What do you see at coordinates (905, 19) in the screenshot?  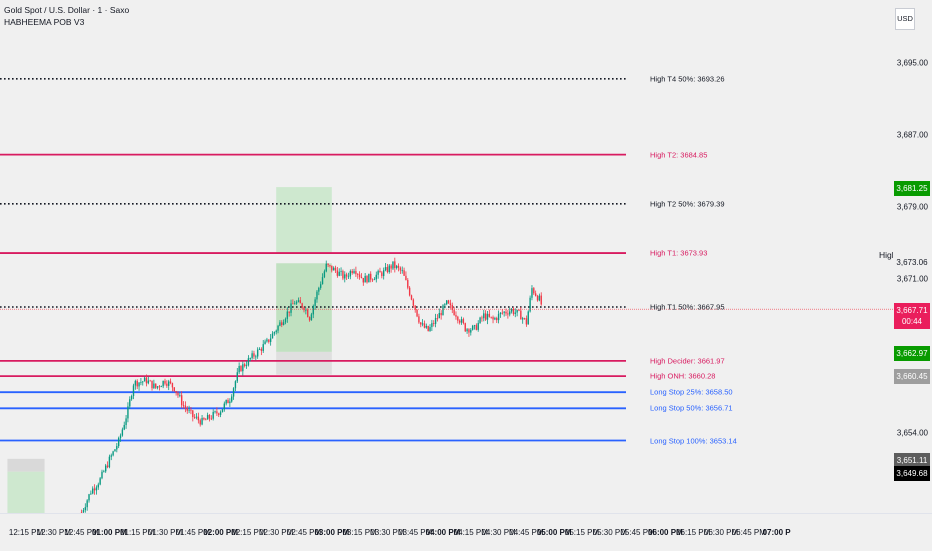 I see `currency-button: USD` at bounding box center [905, 19].